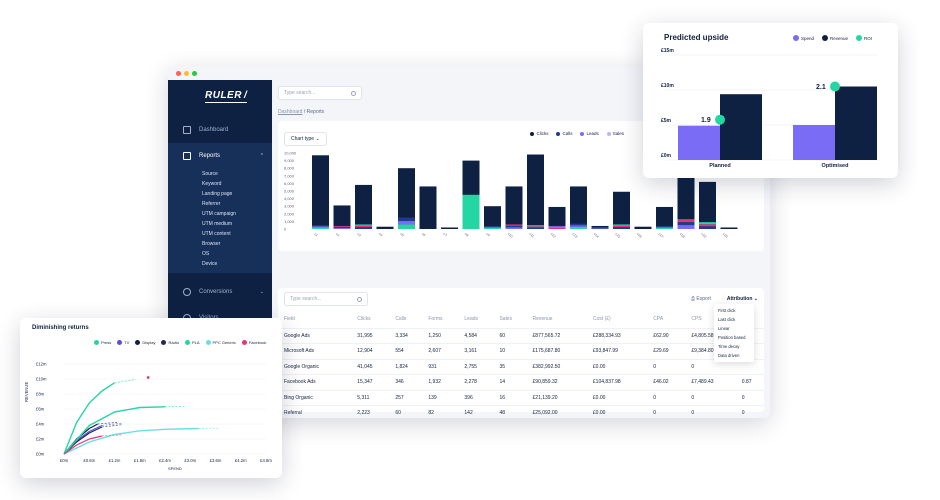 The image size is (940, 500). Describe the element at coordinates (601, 318) in the screenshot. I see `column-header: Cost (£)` at that location.